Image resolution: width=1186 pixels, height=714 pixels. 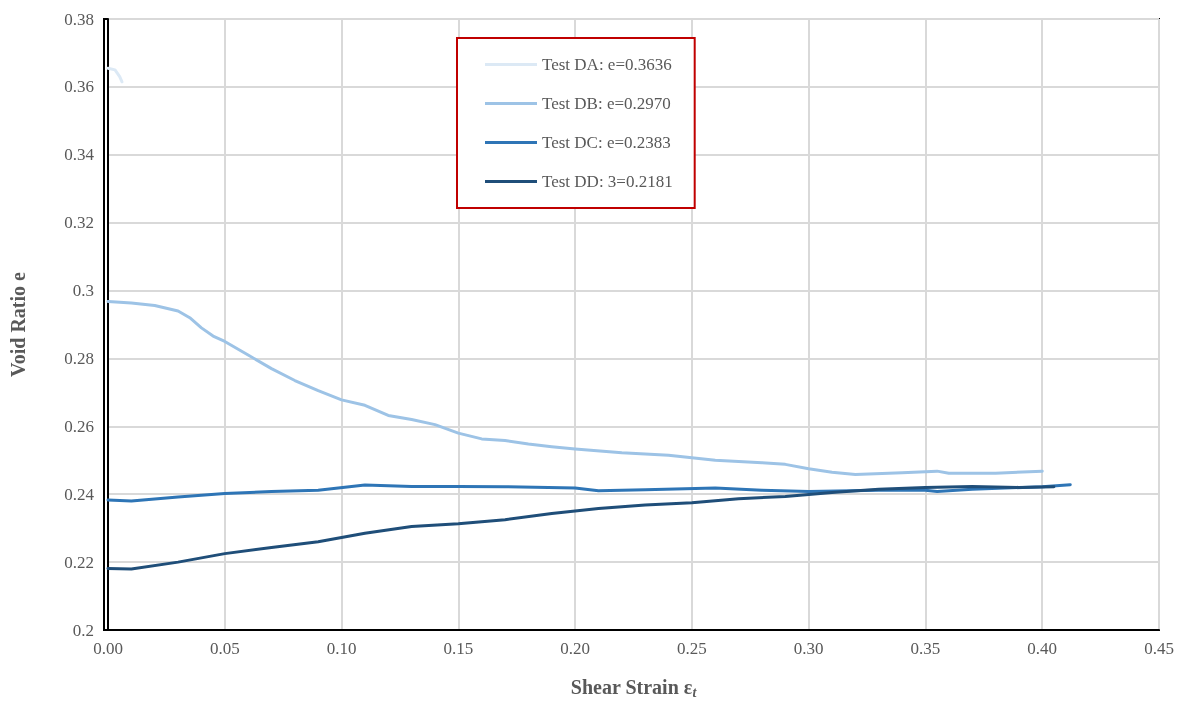 I want to click on y-tick-label: 0.24, so click(x=79, y=494).